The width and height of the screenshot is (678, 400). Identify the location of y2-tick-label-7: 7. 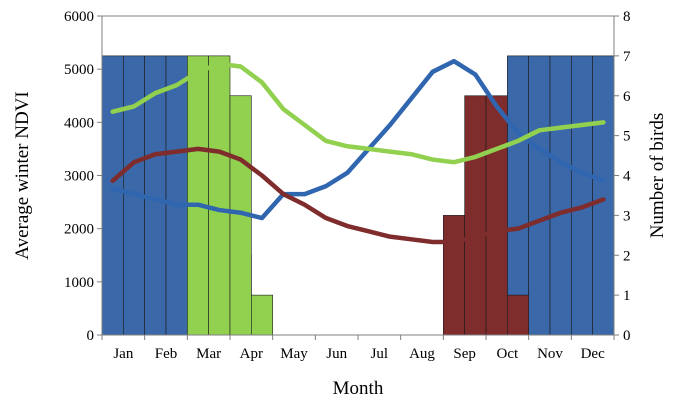
(627, 57).